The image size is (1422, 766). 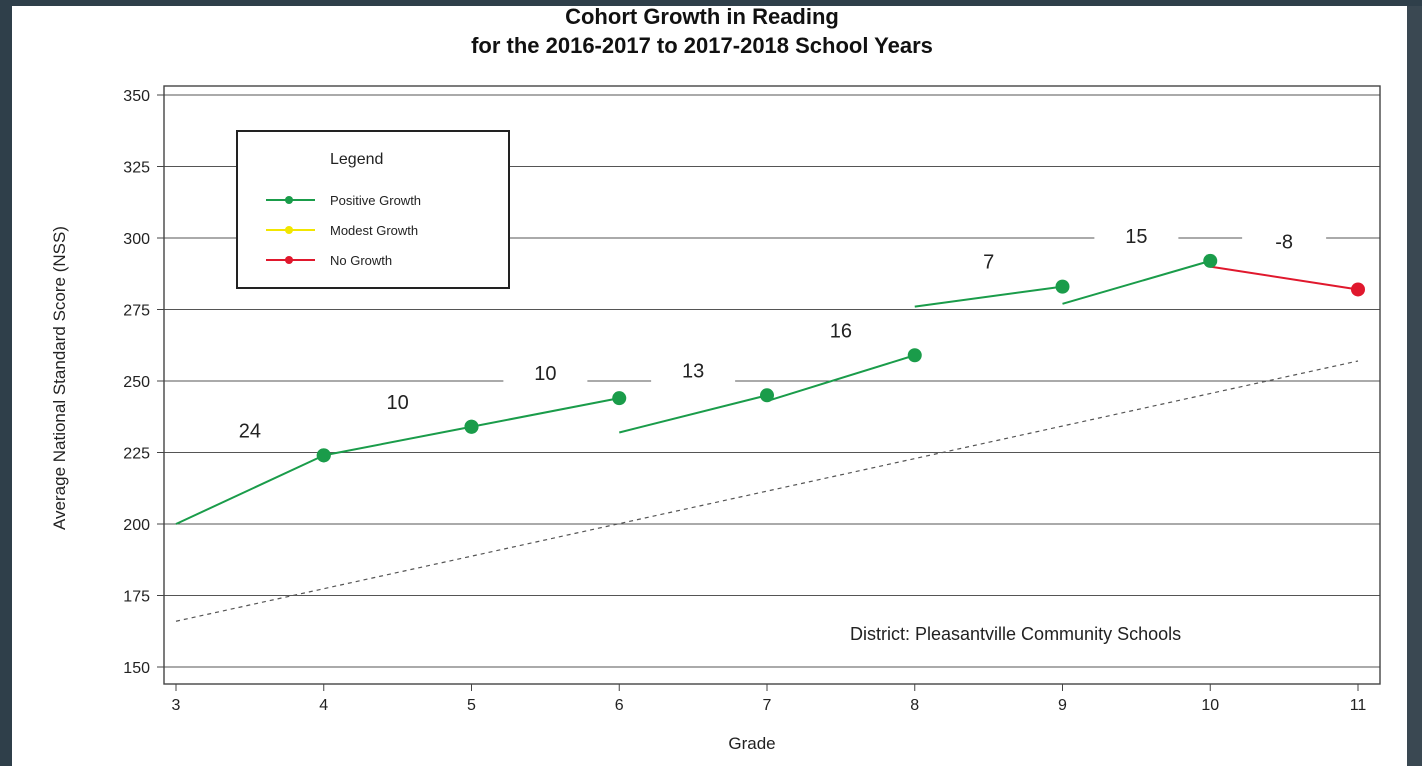 I want to click on x-tick-label-6: 6, so click(x=619, y=705).